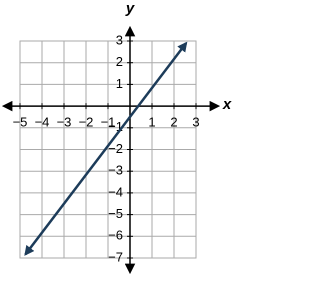 Image resolution: width=320 pixels, height=282 pixels. What do you see at coordinates (173, 122) in the screenshot?
I see `x-tick-label: 2` at bounding box center [173, 122].